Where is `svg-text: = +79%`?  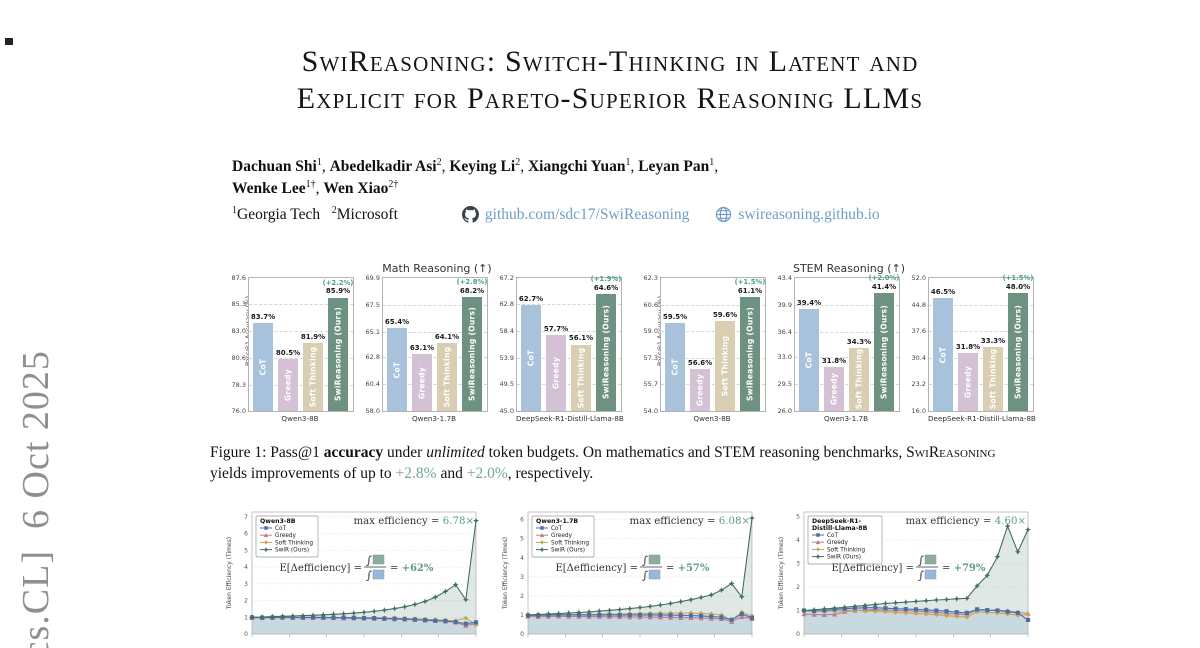 svg-text: = +79% is located at coordinates (964, 568).